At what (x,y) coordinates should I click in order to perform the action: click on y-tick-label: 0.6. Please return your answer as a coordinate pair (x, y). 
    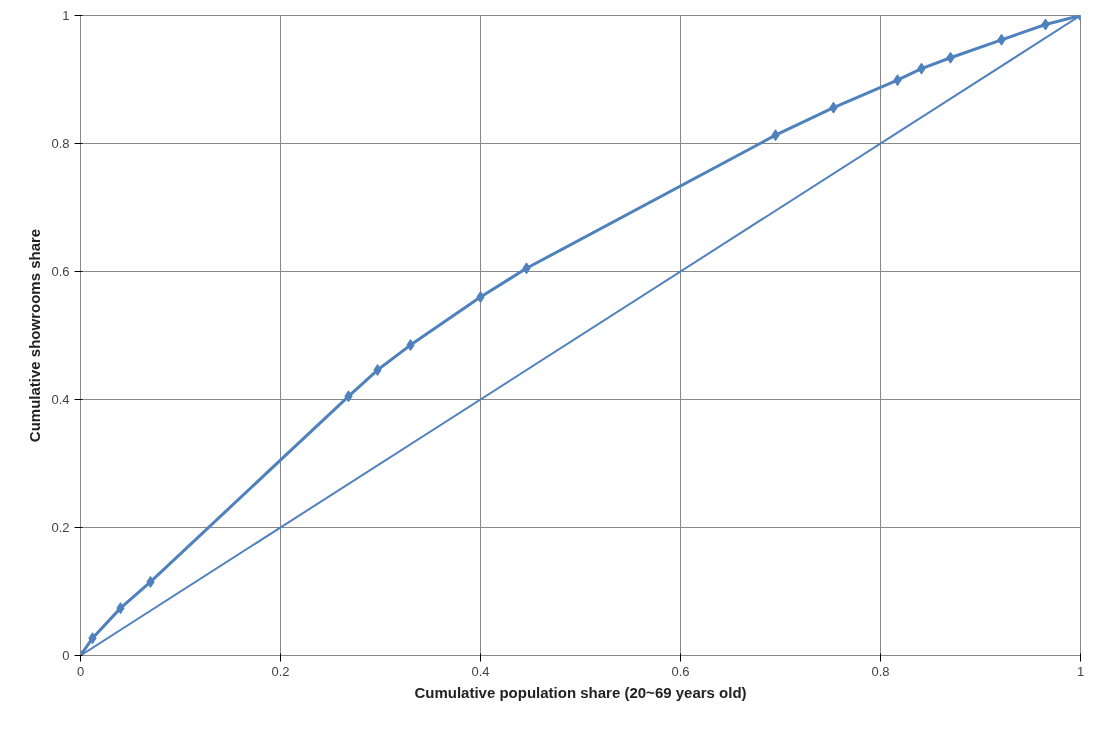
    Looking at the image, I should click on (60, 271).